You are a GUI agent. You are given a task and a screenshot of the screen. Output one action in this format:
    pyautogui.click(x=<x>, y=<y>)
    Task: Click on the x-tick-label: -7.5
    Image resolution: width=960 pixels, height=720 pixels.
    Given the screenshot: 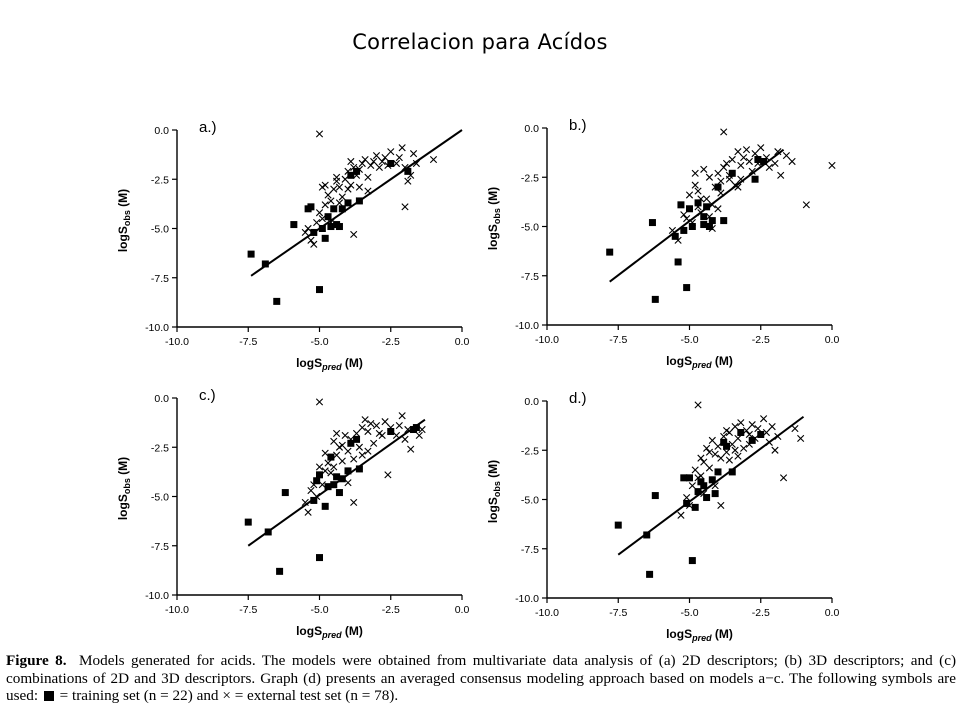 What is the action you would take?
    pyautogui.click(x=618, y=613)
    